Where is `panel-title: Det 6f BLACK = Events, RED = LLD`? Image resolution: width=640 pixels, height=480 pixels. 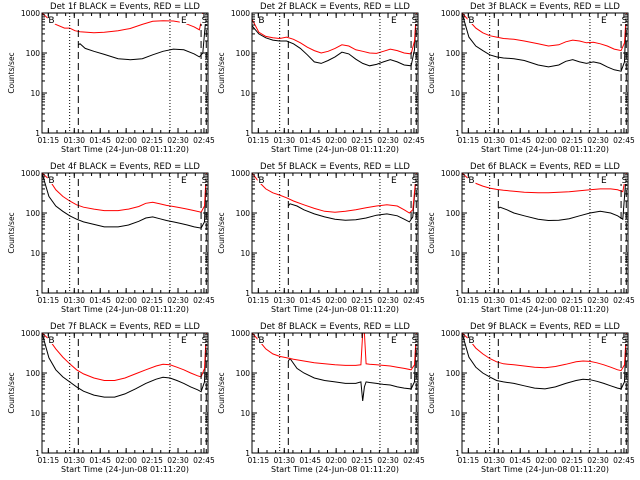 panel-title: Det 6f BLACK = Events, RED = LLD is located at coordinates (545, 167).